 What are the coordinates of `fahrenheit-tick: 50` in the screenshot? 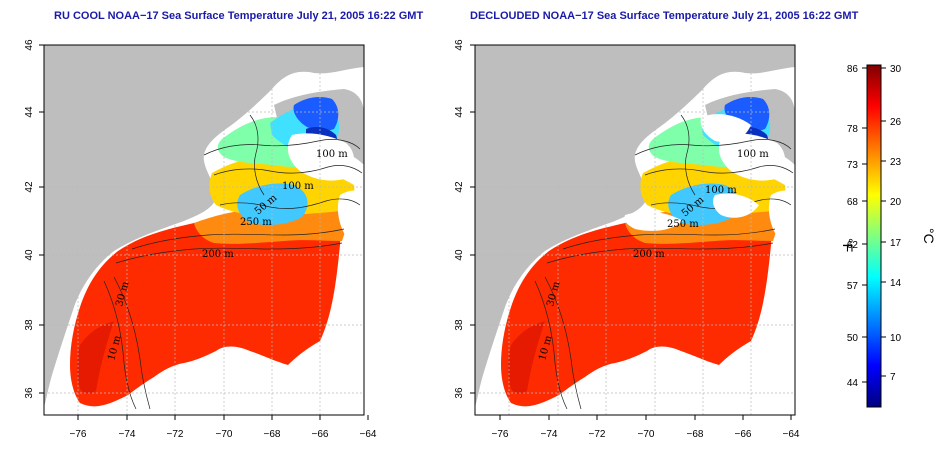 It's located at (853, 338).